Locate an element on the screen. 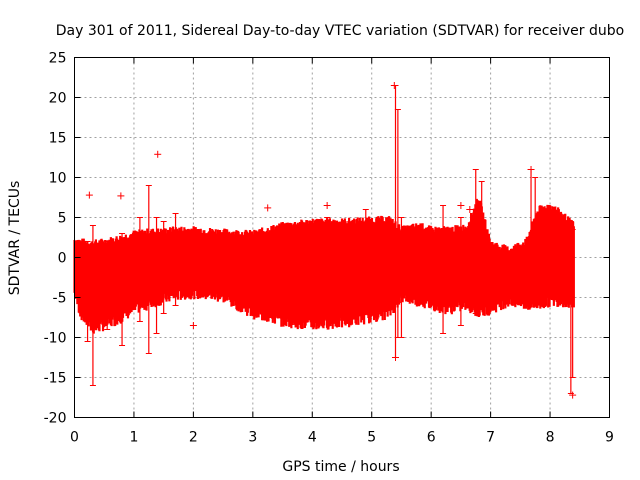 This screenshot has width=640, height=480. y-tick-label: 5 is located at coordinates (62, 219).